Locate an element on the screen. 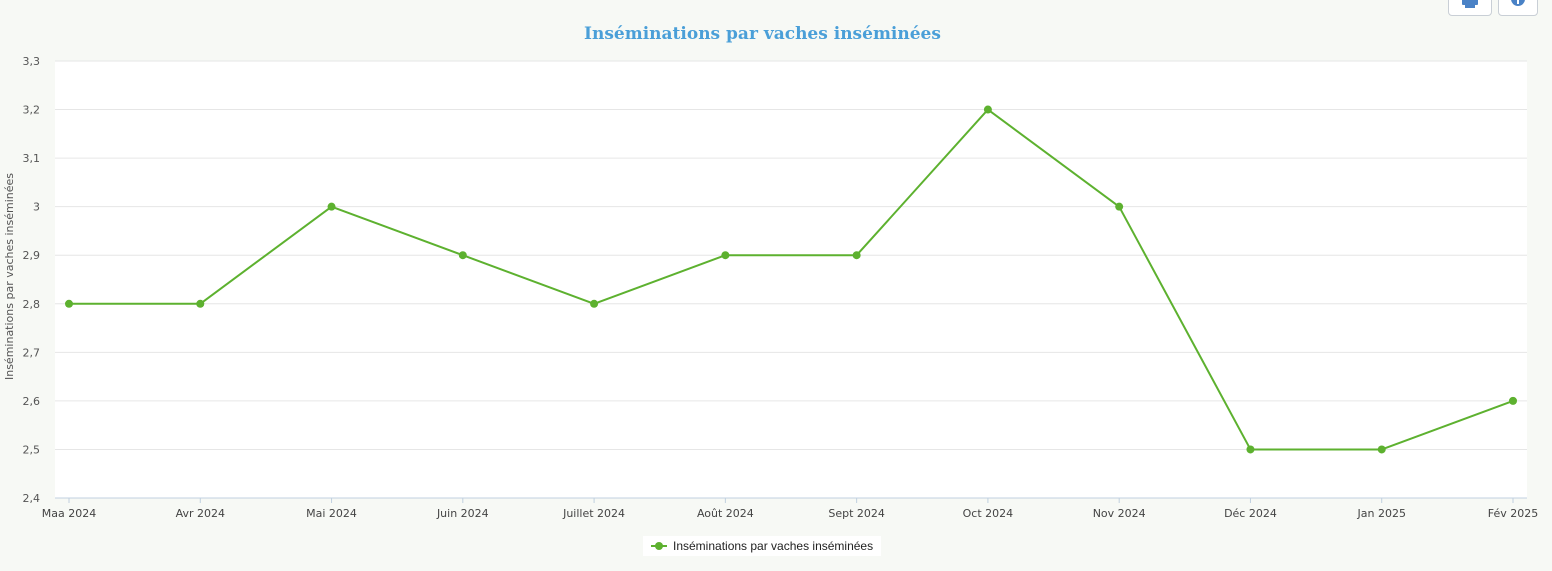 This screenshot has height=571, width=1552. printer-icon is located at coordinates (1470, 4).